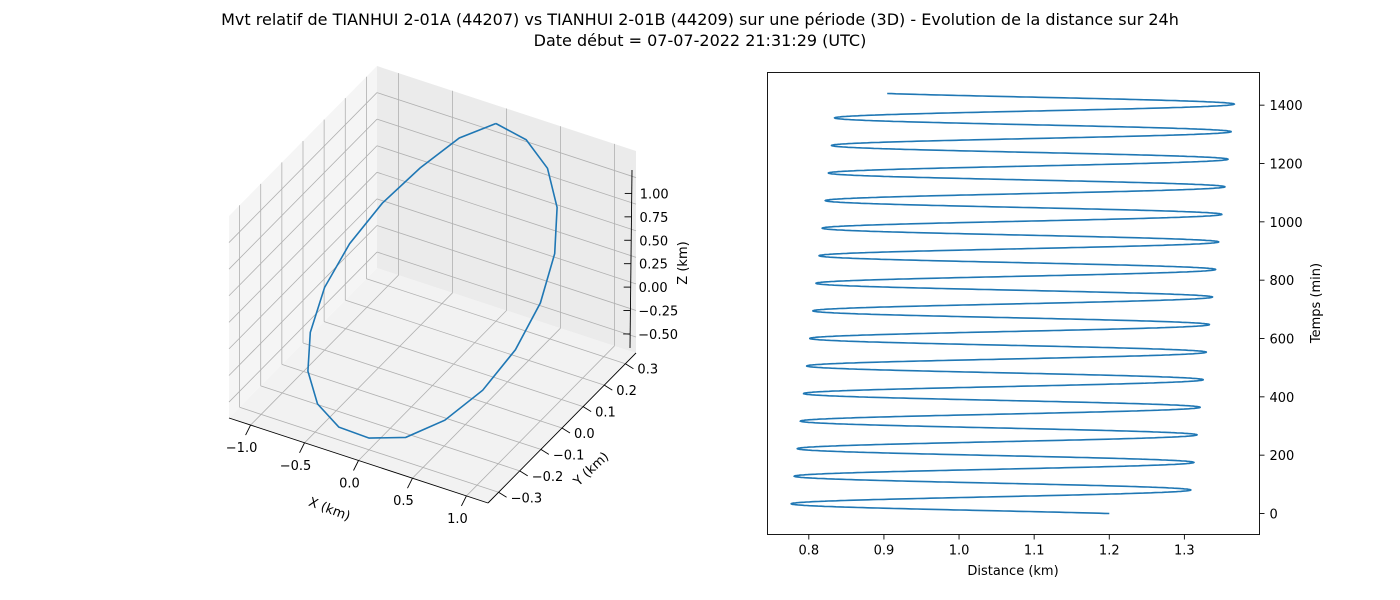 Image resolution: width=1400 pixels, height=600 pixels. I want to click on y-tick-label: 0.0, so click(584, 434).